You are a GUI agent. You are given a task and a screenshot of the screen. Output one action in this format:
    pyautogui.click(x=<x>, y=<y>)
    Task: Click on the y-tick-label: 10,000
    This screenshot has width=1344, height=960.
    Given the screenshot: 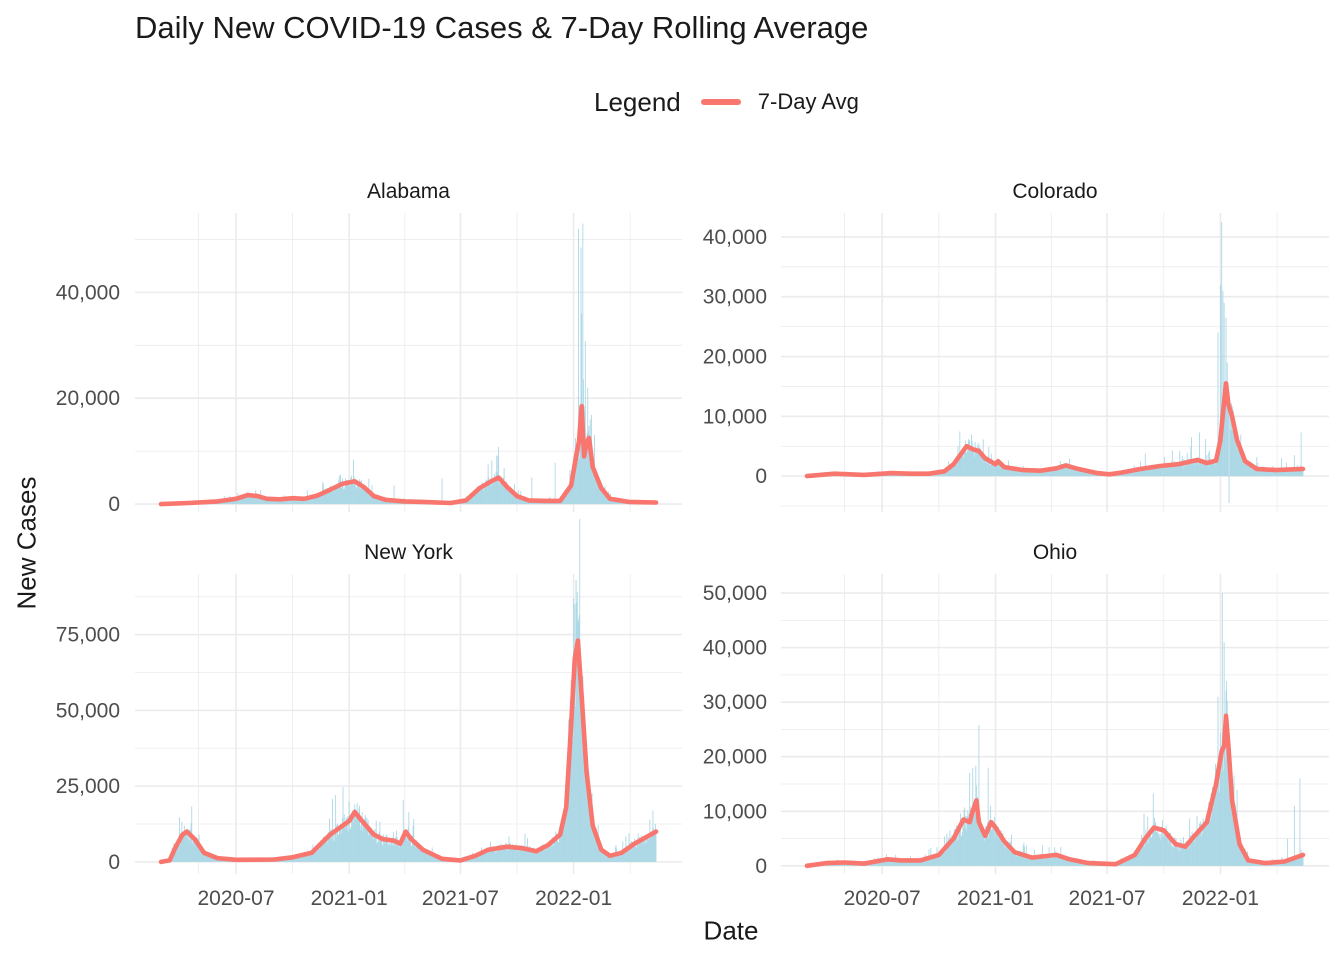 What is the action you would take?
    pyautogui.click(x=735, y=416)
    